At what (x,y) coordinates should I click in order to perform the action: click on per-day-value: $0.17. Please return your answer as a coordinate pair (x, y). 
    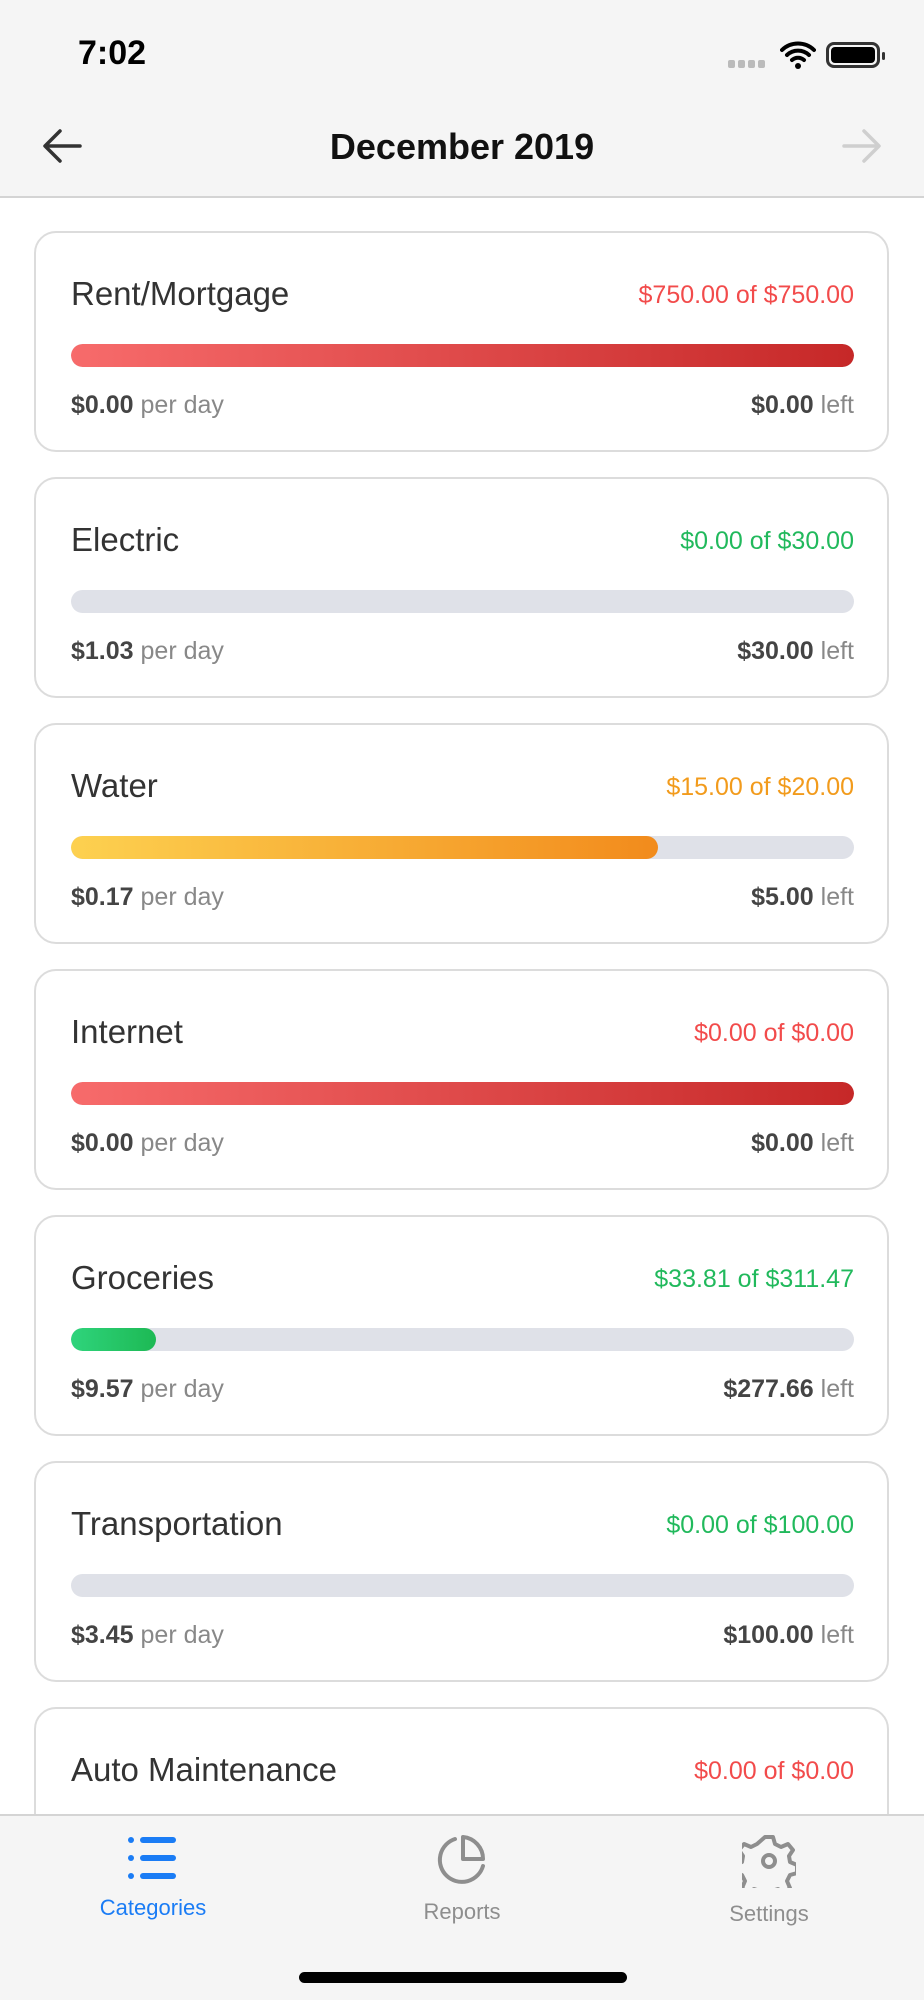
    Looking at the image, I should click on (102, 897).